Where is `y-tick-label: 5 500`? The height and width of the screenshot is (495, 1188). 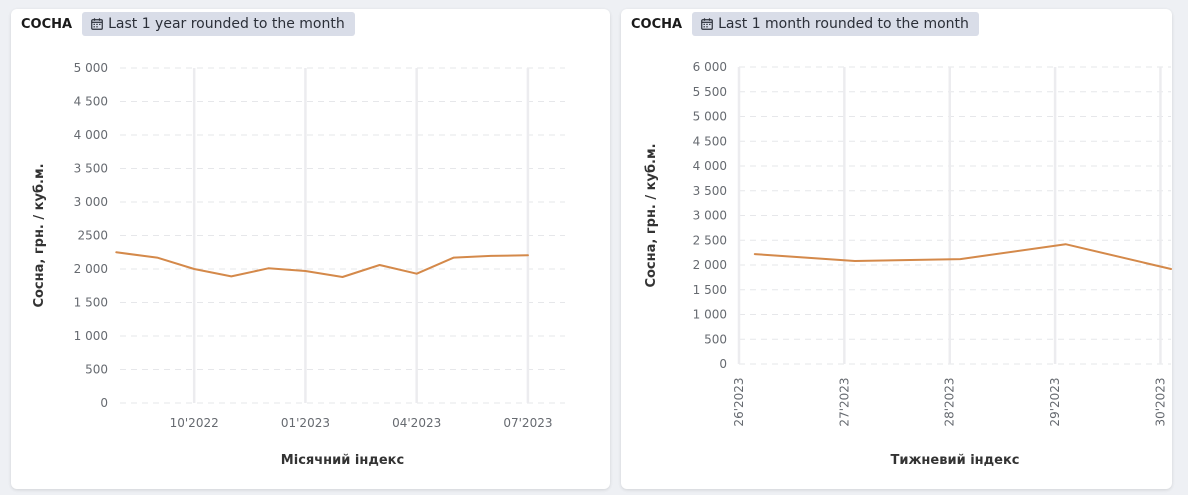 y-tick-label: 5 500 is located at coordinates (710, 92).